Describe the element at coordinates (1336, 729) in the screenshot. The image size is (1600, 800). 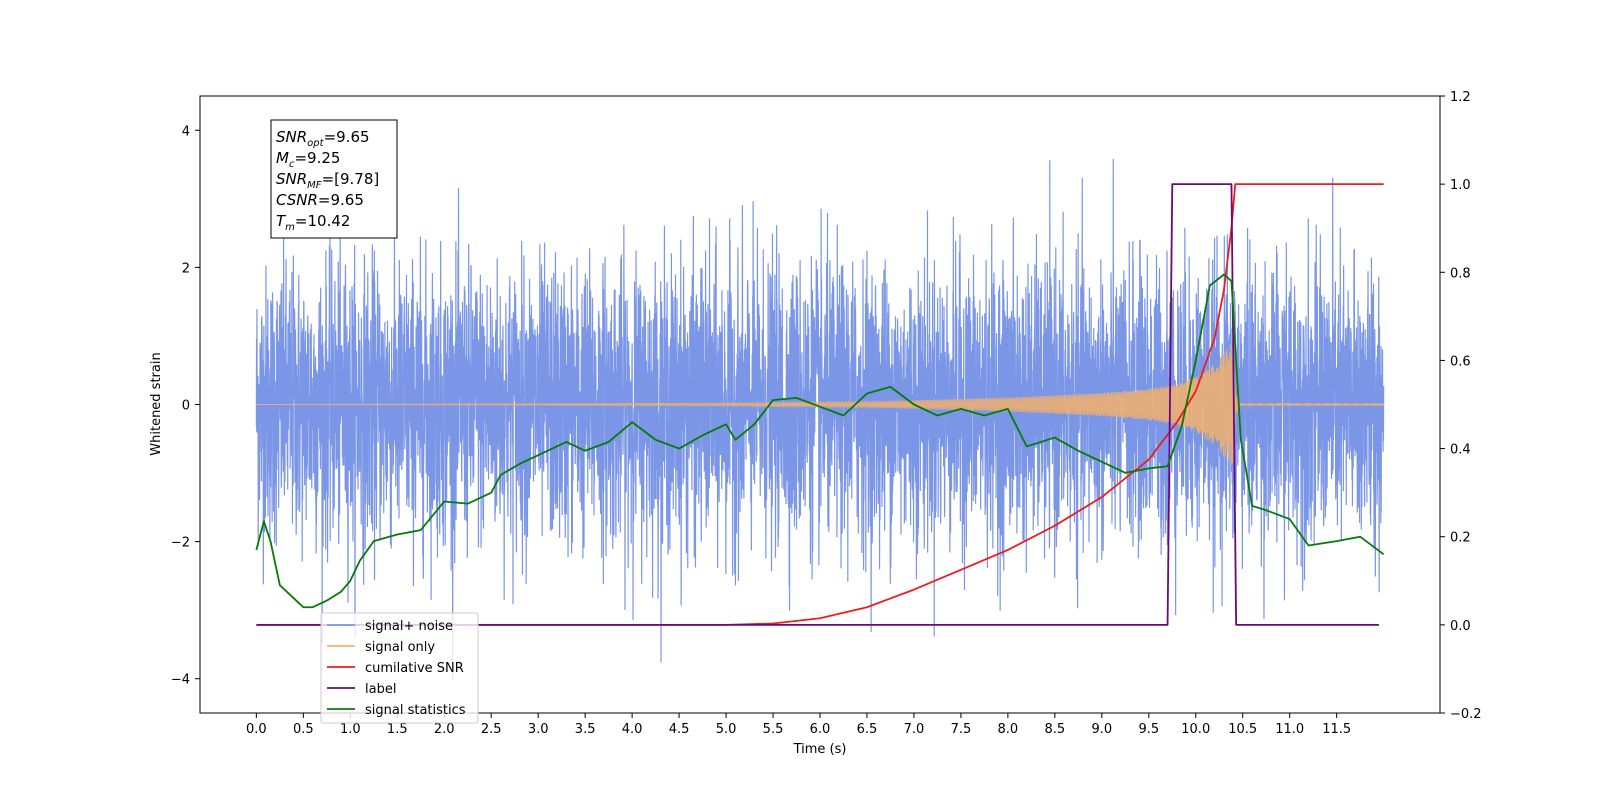
I see `x-tick-label: 11.5` at that location.